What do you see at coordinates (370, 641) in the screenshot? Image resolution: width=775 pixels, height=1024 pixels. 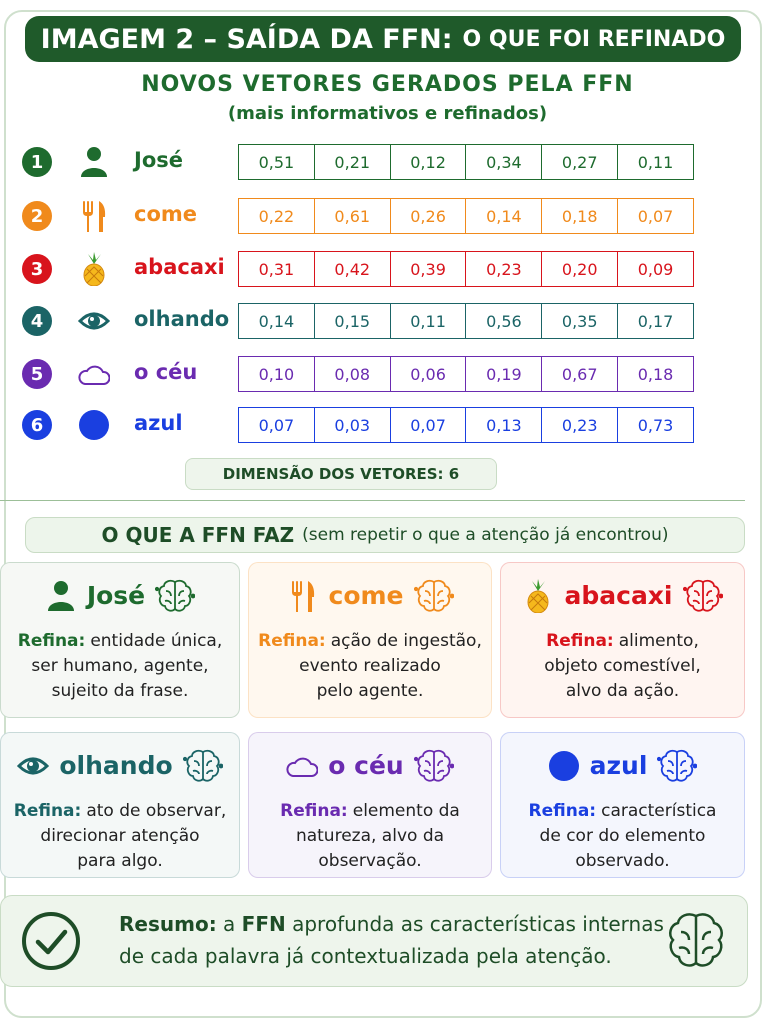 I see `card-line: Refina: ação de ingestão,` at bounding box center [370, 641].